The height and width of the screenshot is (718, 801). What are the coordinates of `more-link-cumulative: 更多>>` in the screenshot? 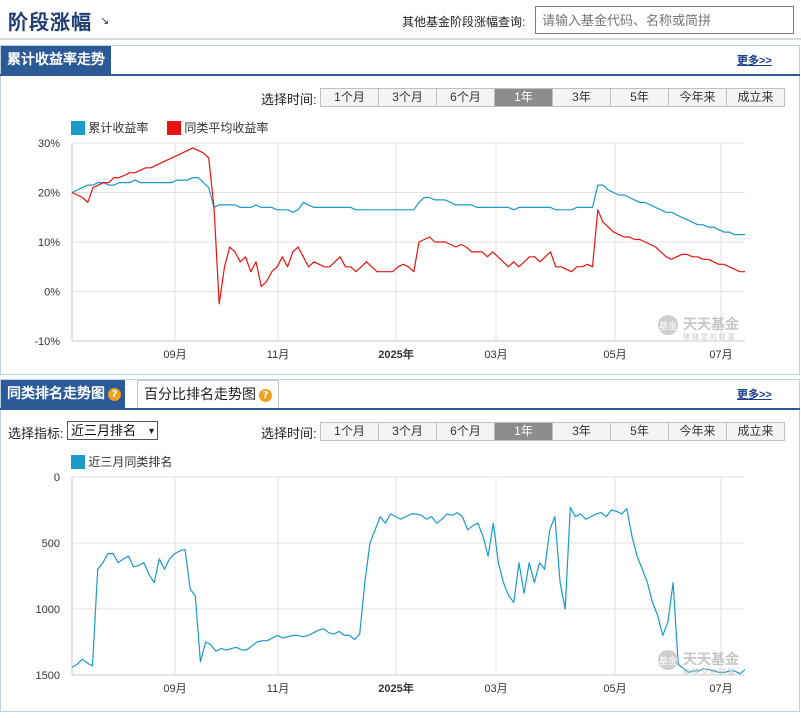 It's located at (754, 61).